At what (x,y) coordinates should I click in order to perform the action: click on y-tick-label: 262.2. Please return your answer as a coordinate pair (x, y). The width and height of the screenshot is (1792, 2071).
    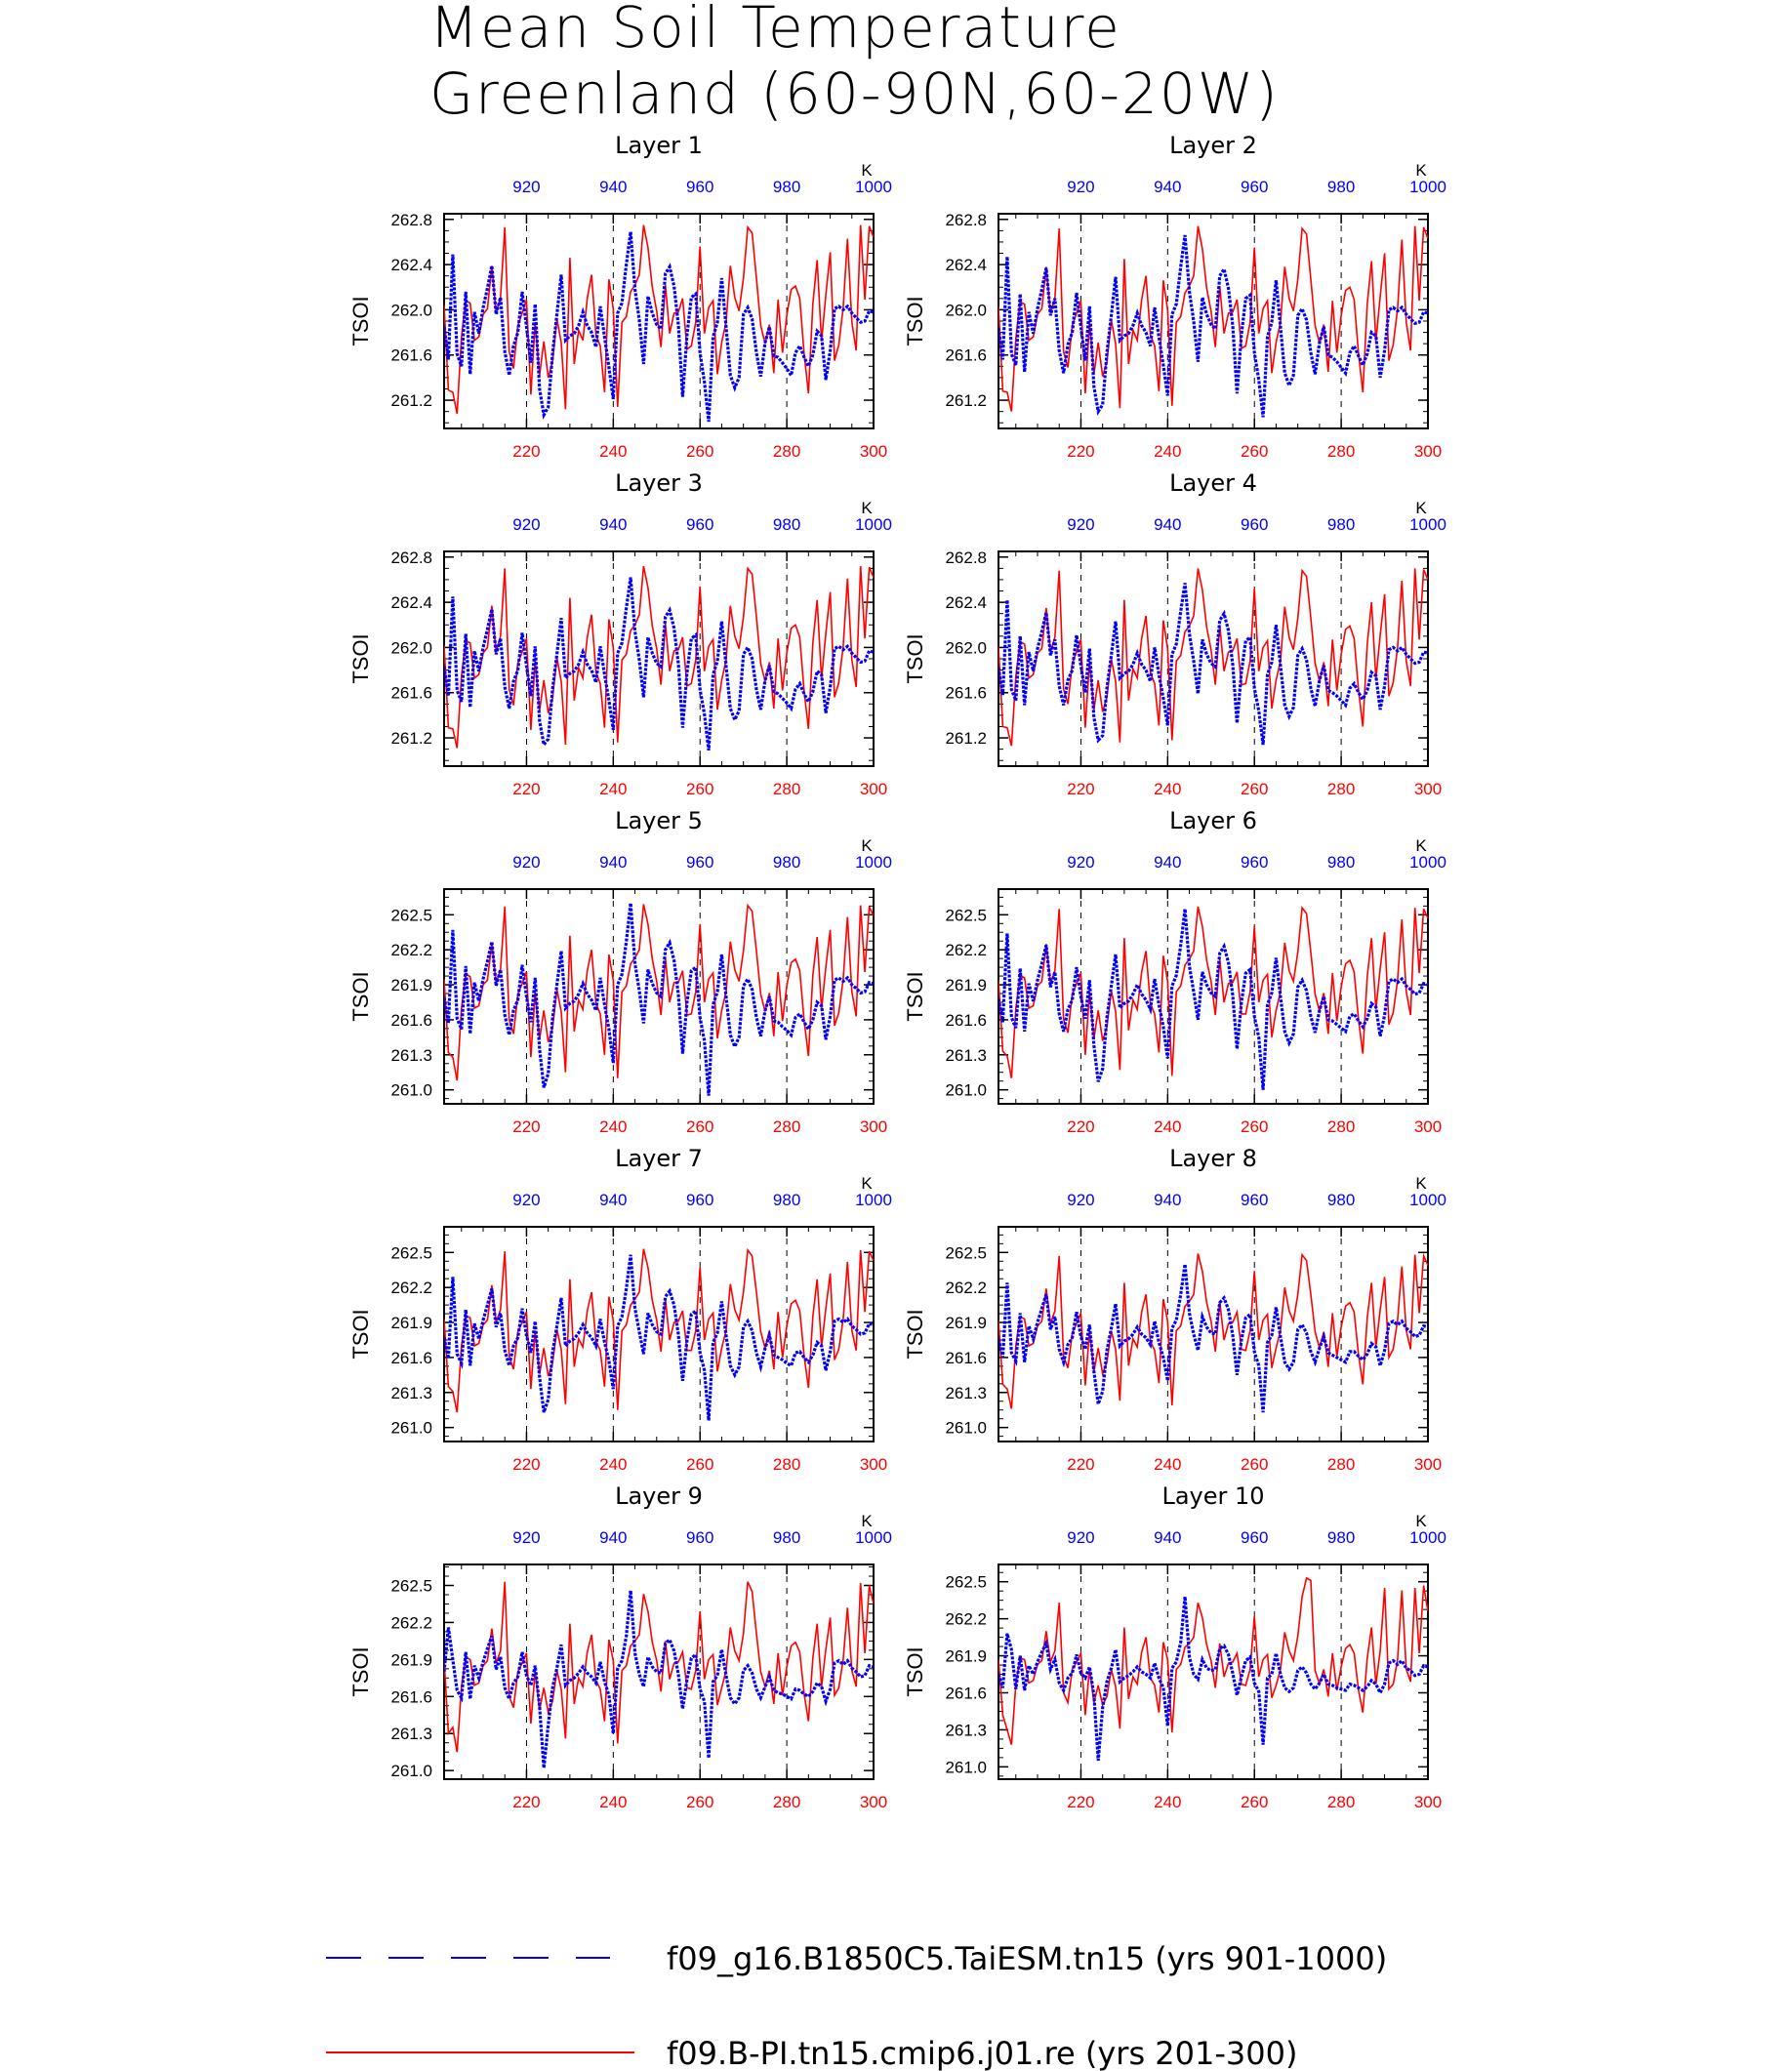
    Looking at the image, I should click on (411, 1622).